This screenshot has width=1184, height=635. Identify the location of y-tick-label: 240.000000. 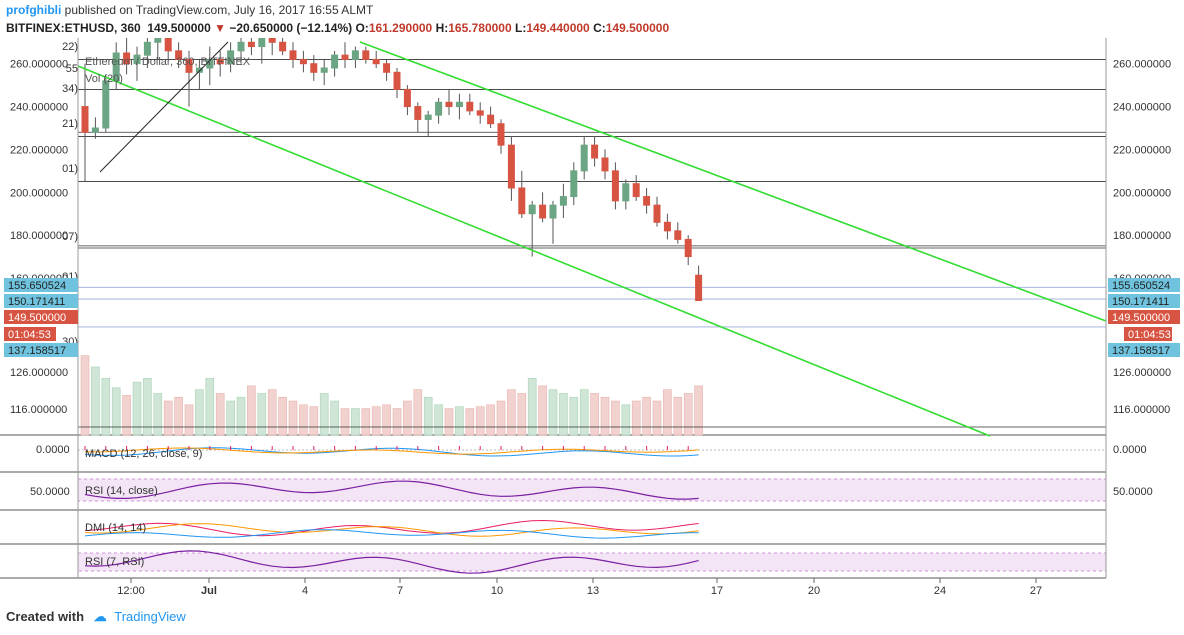
(1142, 108).